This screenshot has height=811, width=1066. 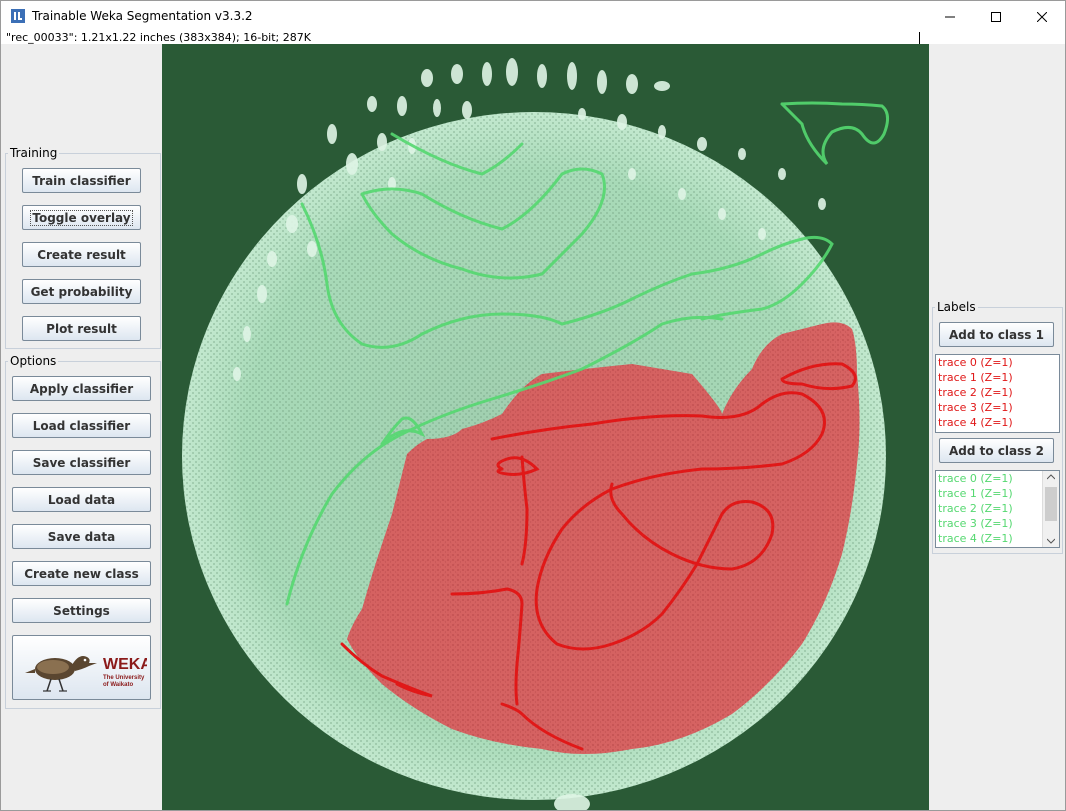 What do you see at coordinates (975, 422) in the screenshot?
I see `class-1-trace-item: trace 4 (Z=1)` at bounding box center [975, 422].